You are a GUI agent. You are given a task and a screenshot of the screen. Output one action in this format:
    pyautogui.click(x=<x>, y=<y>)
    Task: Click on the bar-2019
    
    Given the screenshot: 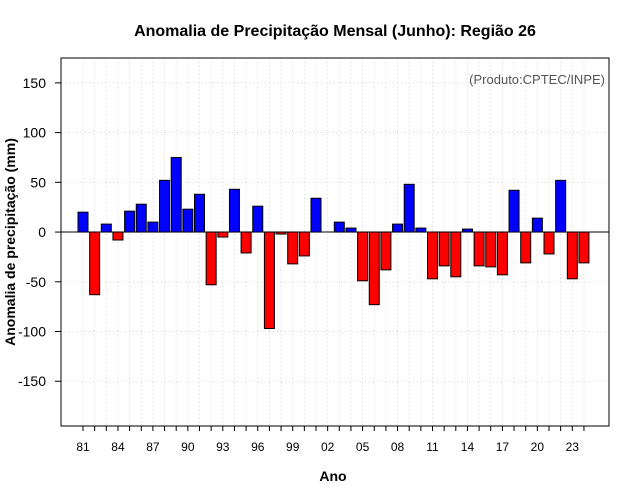 What is the action you would take?
    pyautogui.click(x=526, y=247)
    